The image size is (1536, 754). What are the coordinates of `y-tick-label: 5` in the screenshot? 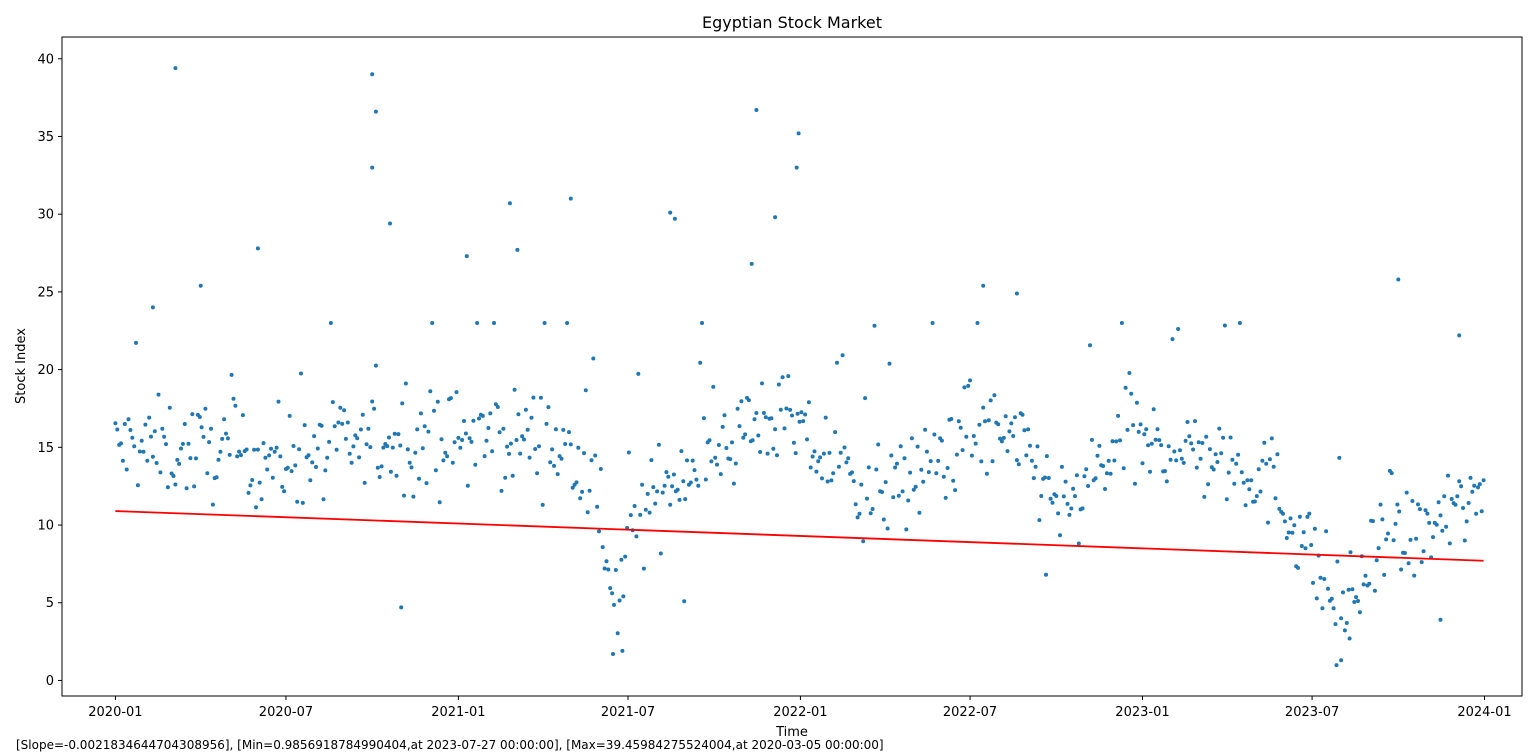 It's located at (50, 603).